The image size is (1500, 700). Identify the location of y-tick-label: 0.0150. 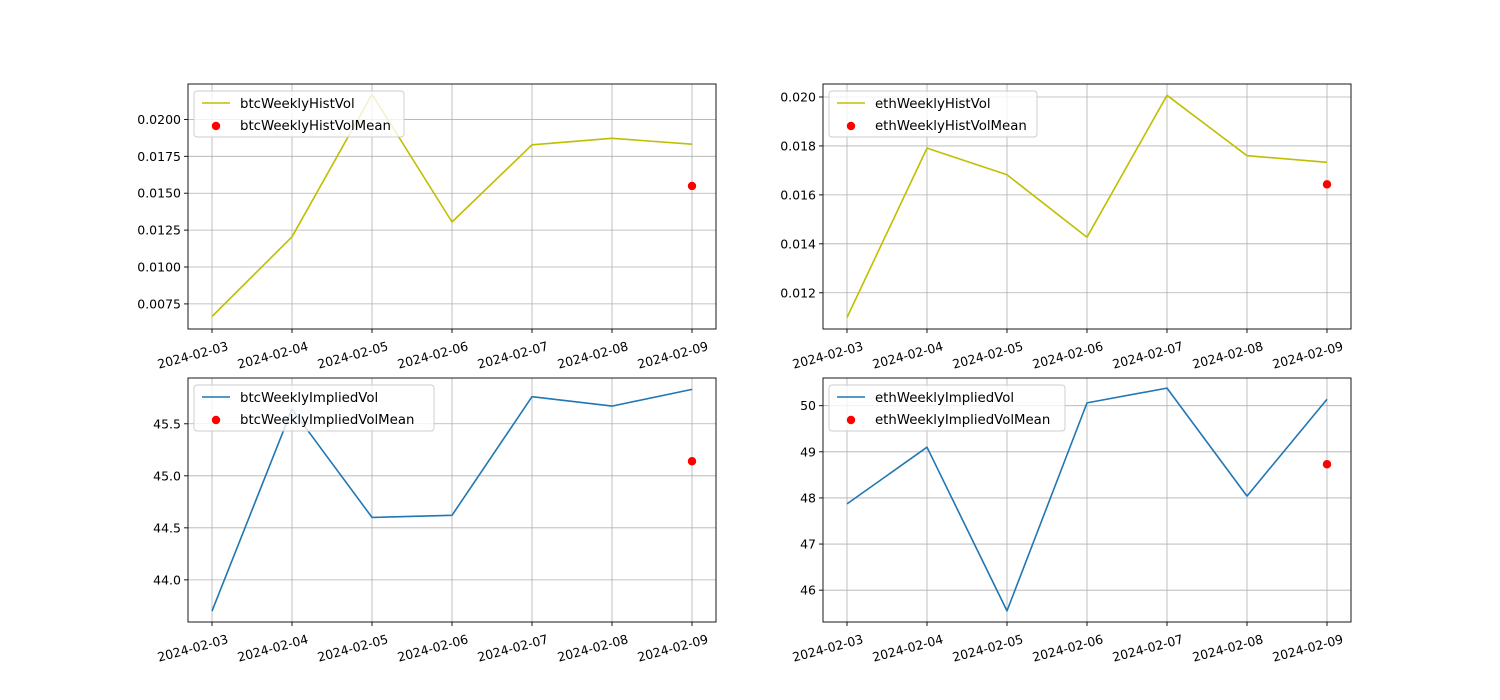
(159, 193).